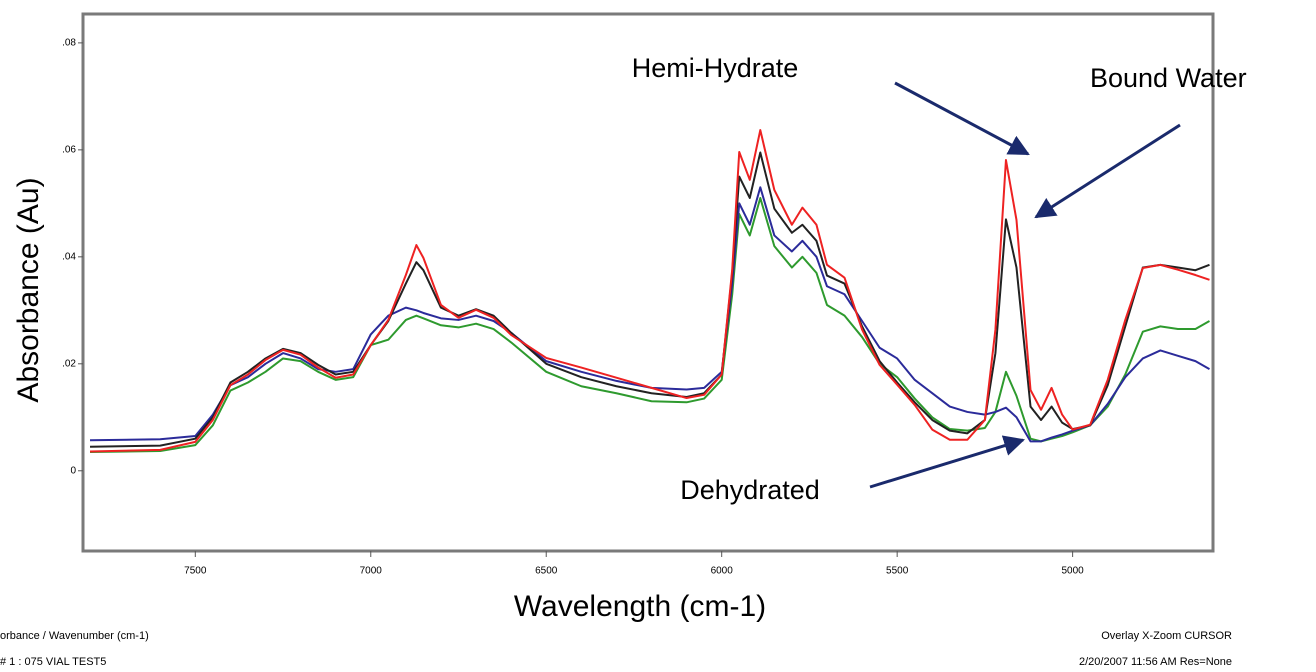 This screenshot has width=1316, height=672. What do you see at coordinates (69, 363) in the screenshot?
I see `y-tick-label: .02` at bounding box center [69, 363].